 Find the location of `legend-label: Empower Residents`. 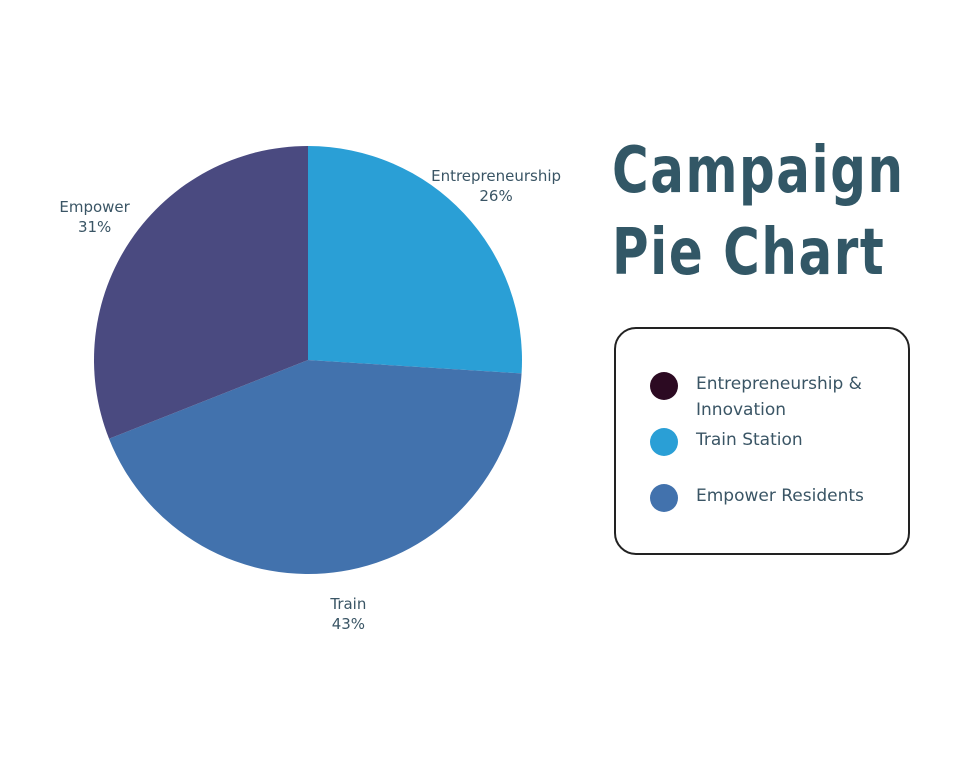

legend-label: Empower Residents is located at coordinates (780, 496).